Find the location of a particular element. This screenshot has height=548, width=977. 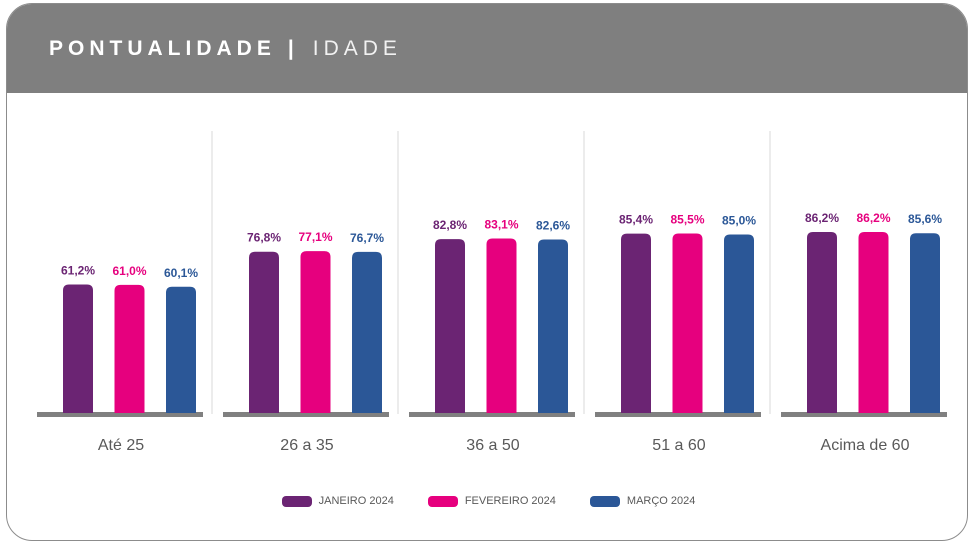

data-label: 83,1% is located at coordinates (501, 224).